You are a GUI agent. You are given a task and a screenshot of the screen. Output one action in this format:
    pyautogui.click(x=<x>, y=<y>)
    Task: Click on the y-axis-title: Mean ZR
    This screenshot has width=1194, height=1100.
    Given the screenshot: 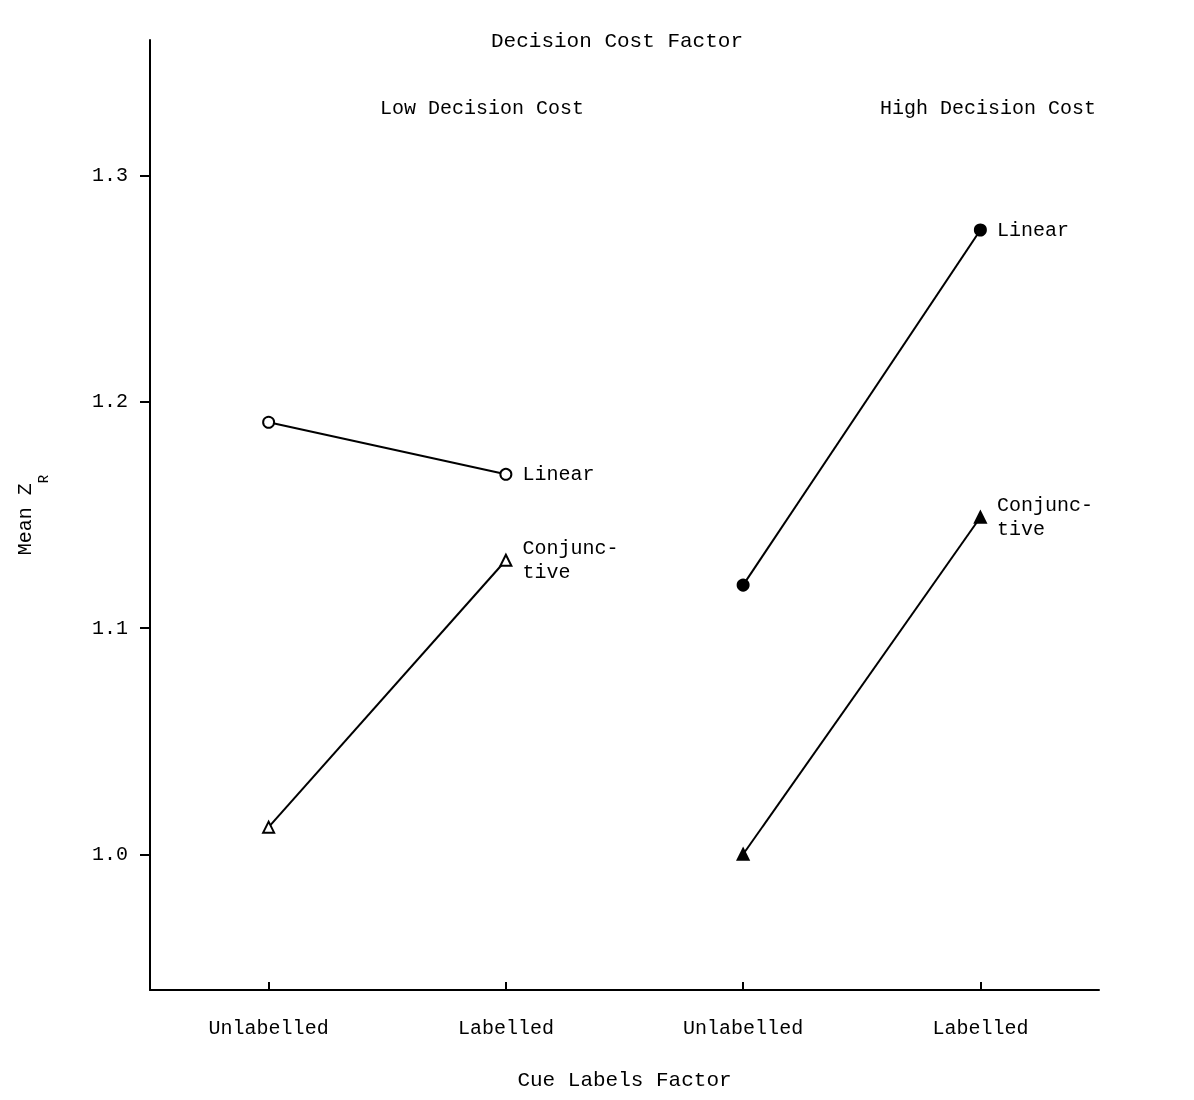 What is the action you would take?
    pyautogui.click(x=32, y=515)
    